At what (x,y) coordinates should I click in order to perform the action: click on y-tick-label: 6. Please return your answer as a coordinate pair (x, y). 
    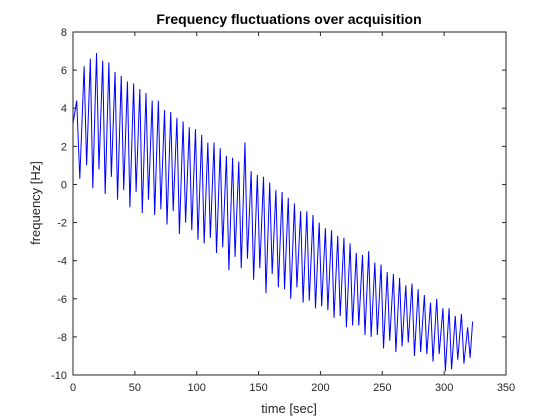
    Looking at the image, I should click on (64, 71).